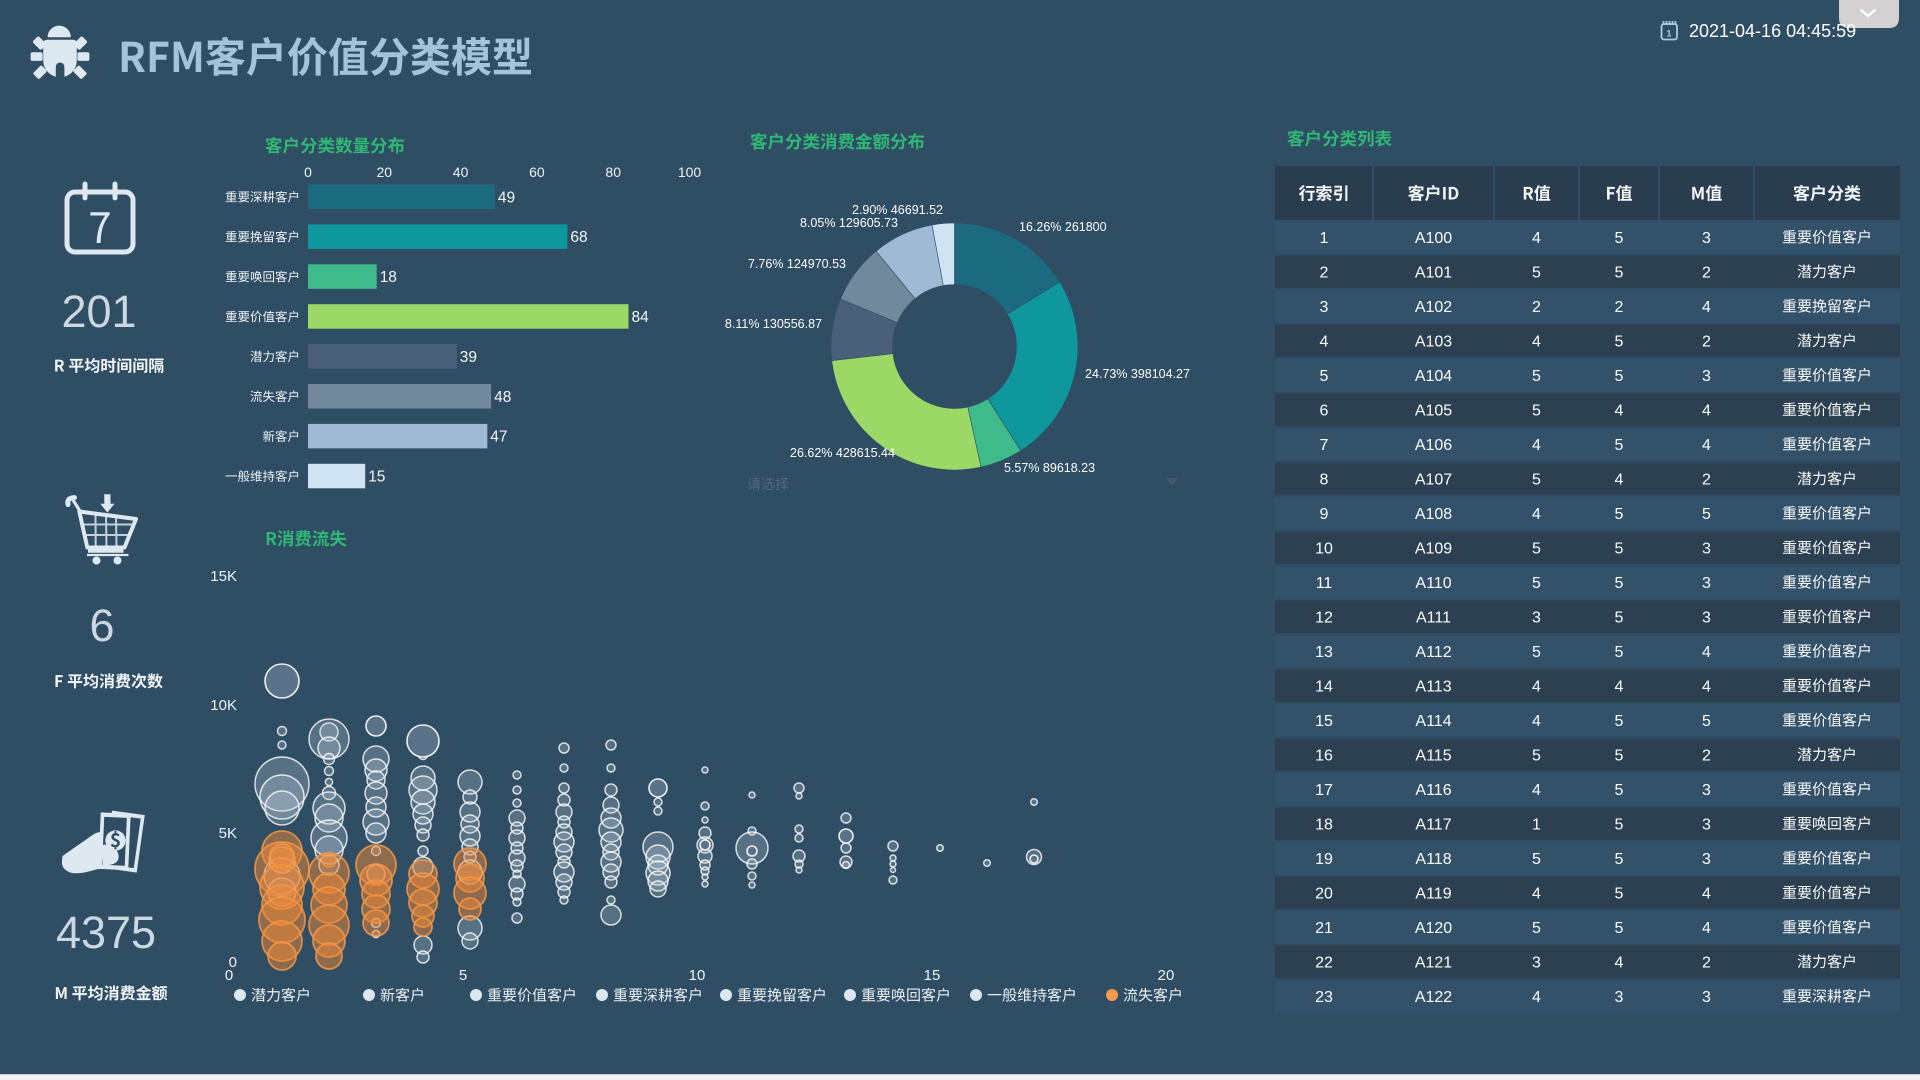  What do you see at coordinates (1433, 307) in the screenshot?
I see `svg-text: A102` at bounding box center [1433, 307].